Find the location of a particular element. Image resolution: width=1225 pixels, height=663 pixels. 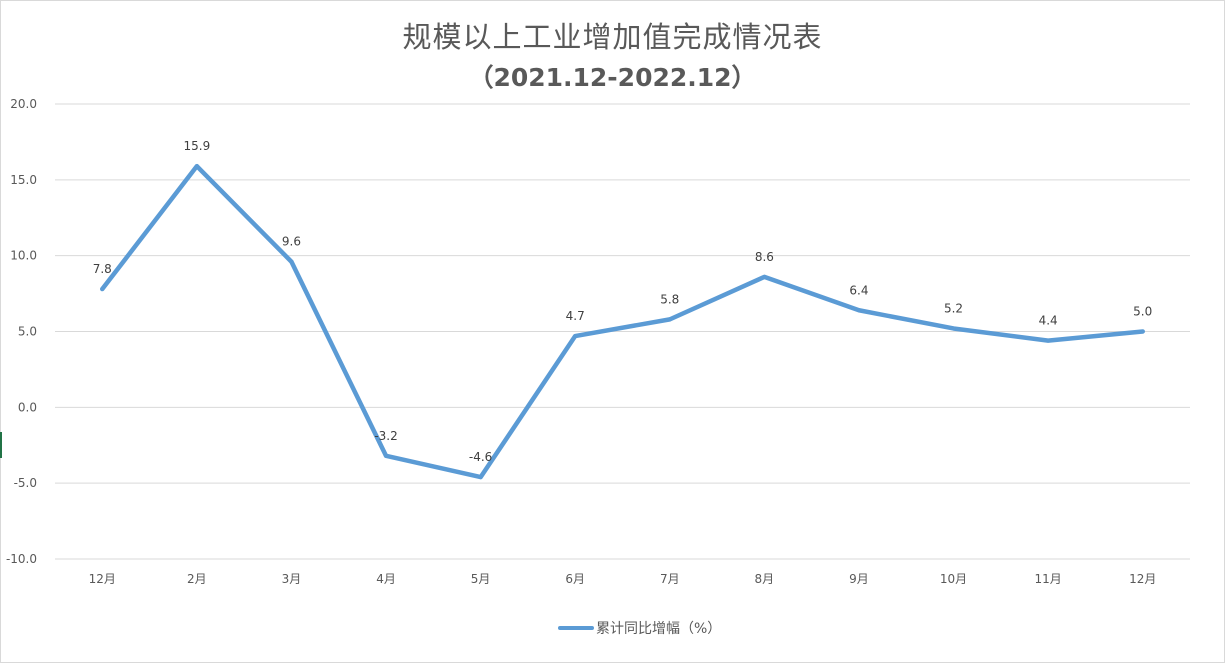

y-tick-label: 0.0 is located at coordinates (27, 407).